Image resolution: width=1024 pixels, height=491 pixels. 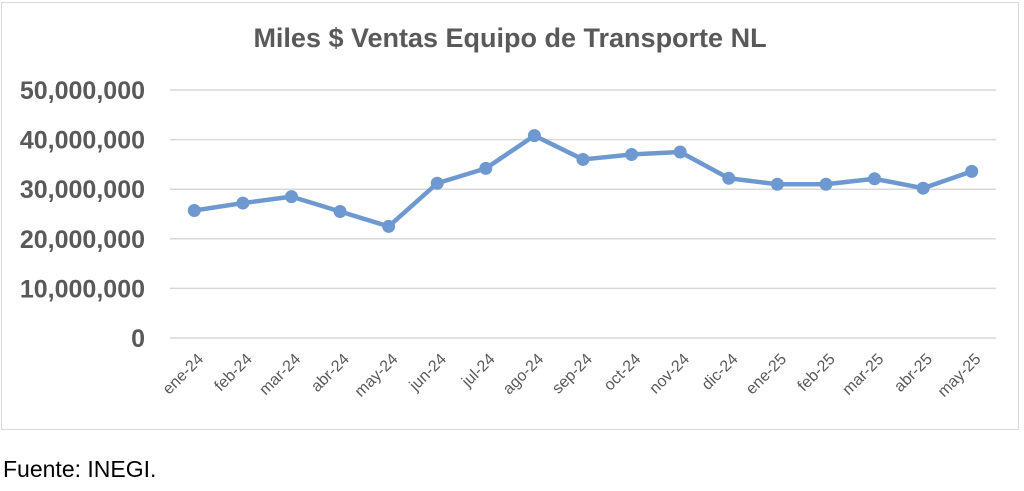 I want to click on x-tick-label: ene-24, so click(x=183, y=374).